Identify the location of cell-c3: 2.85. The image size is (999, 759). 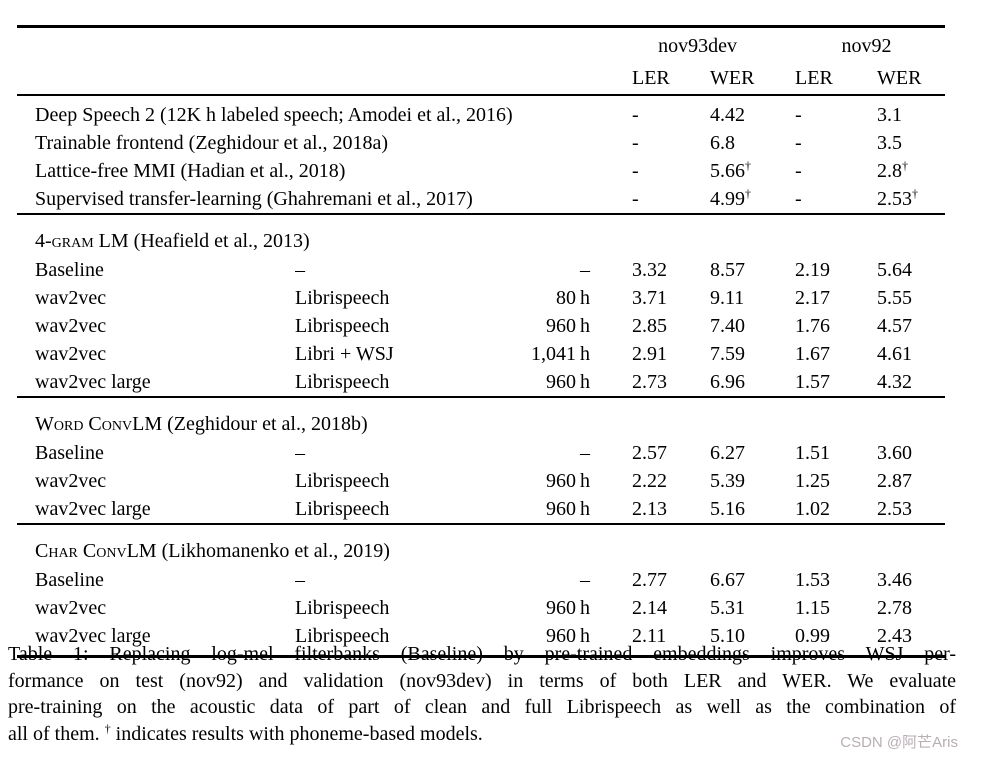
(649, 325).